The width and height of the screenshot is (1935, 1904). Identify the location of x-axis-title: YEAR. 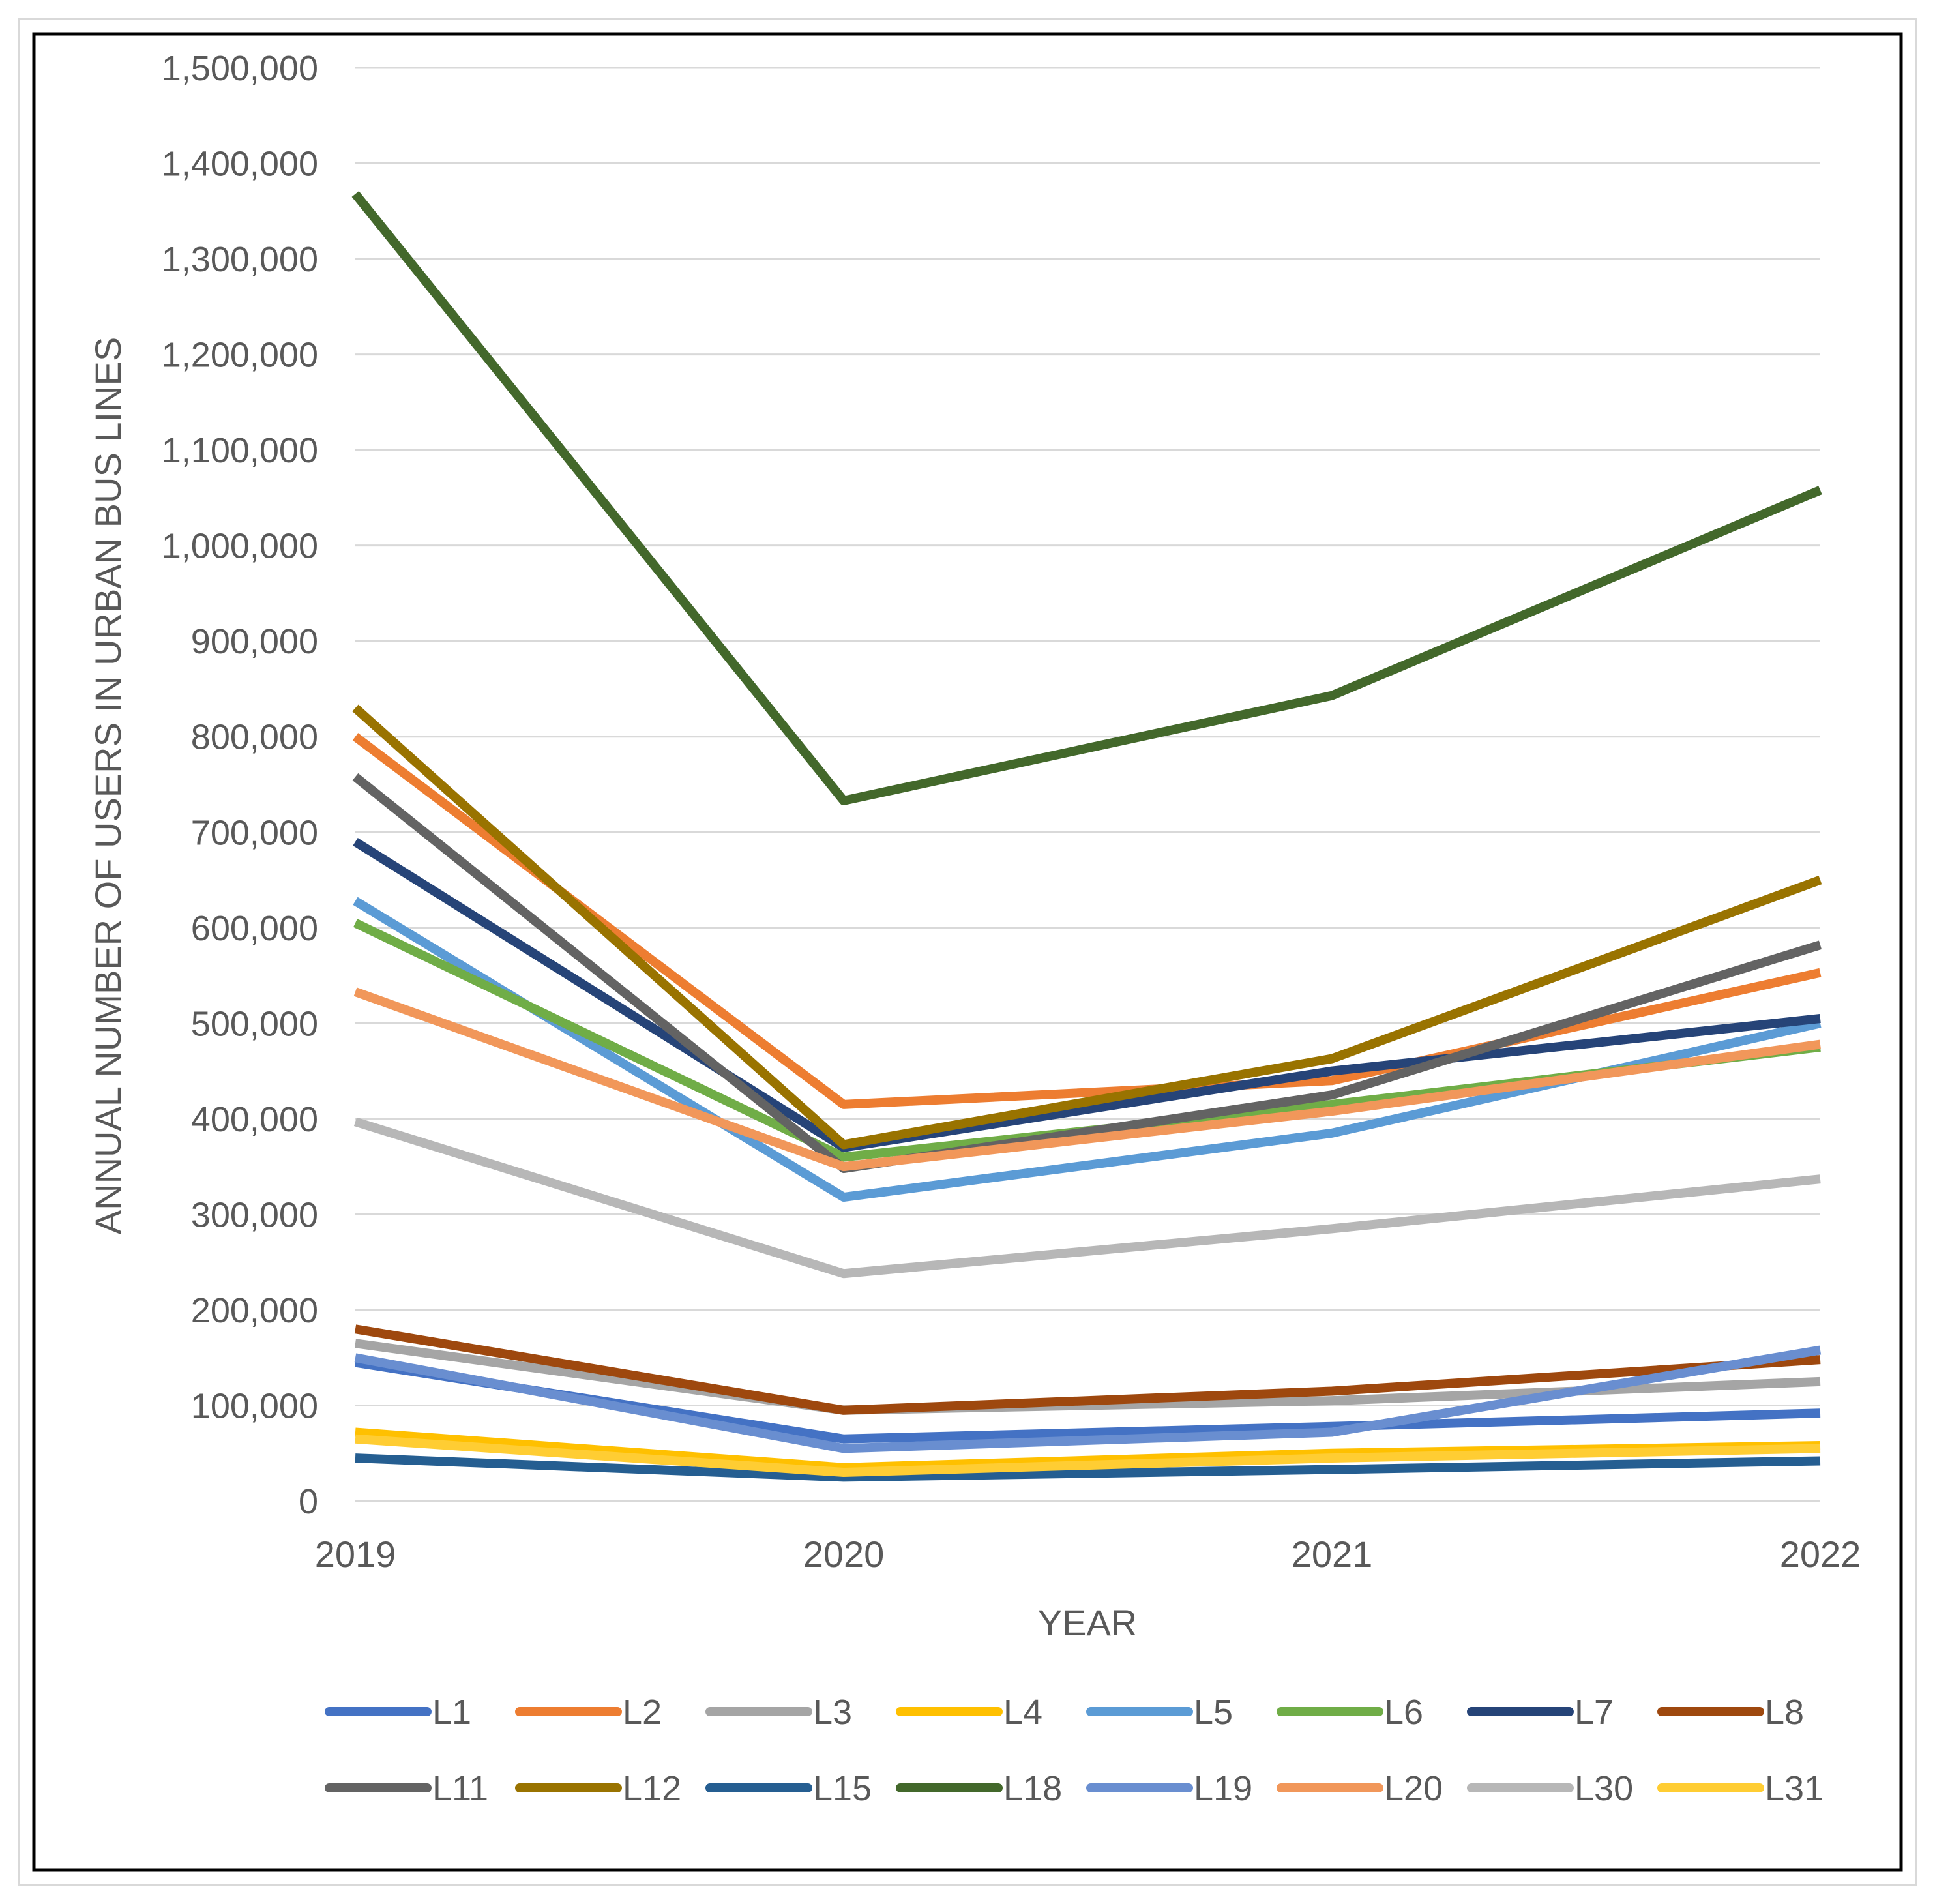
(1088, 1622).